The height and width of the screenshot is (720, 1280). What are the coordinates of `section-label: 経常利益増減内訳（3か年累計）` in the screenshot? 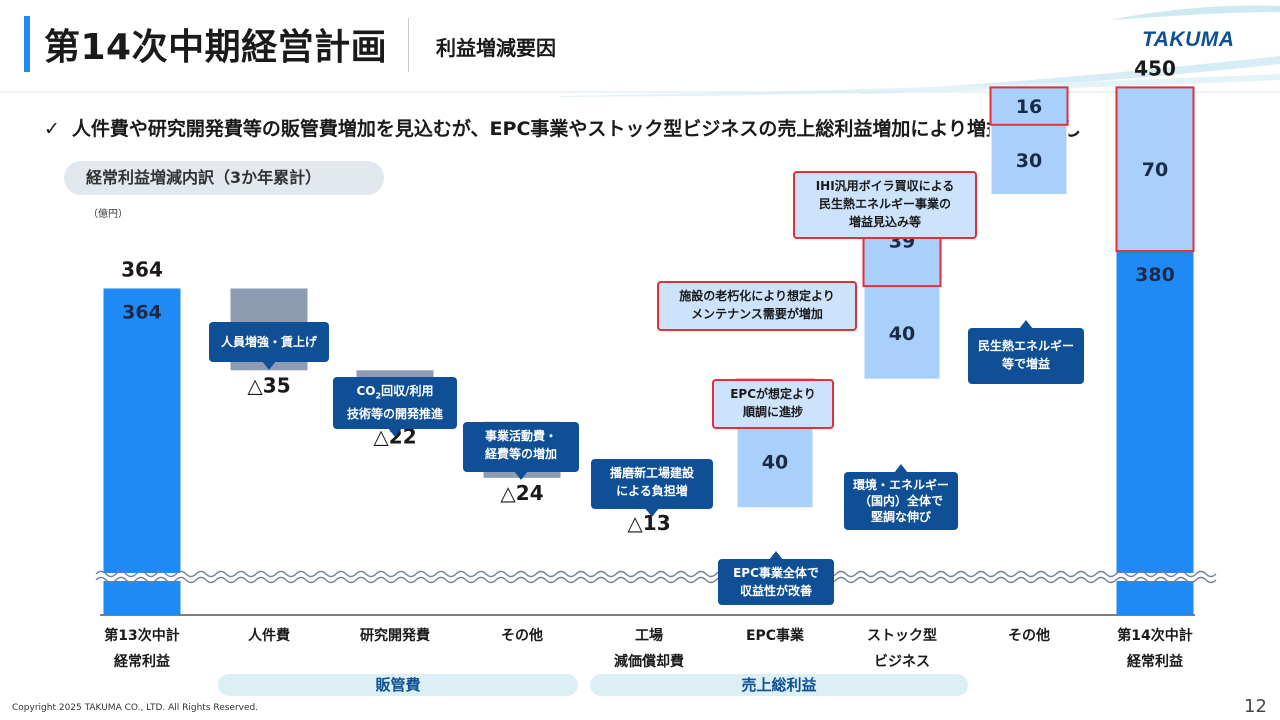 It's located at (224, 178).